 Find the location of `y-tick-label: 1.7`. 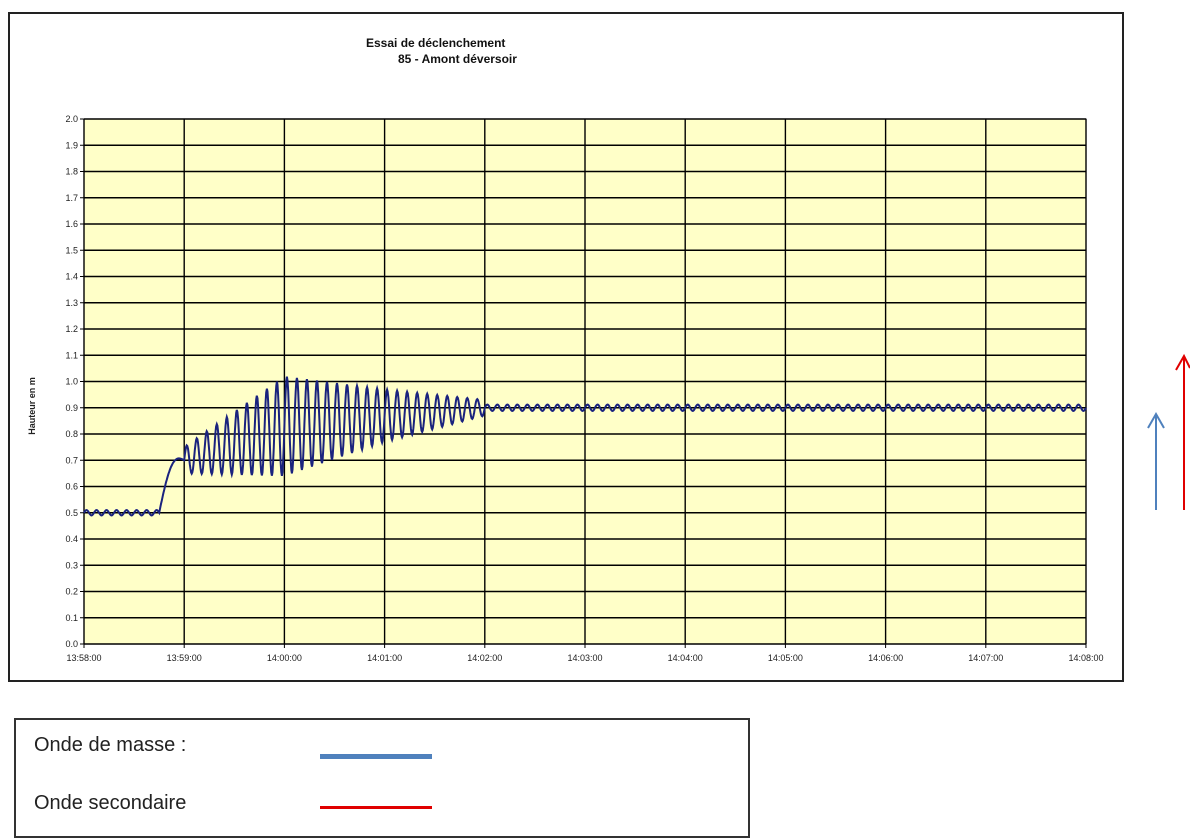

y-tick-label: 1.7 is located at coordinates (71, 198).